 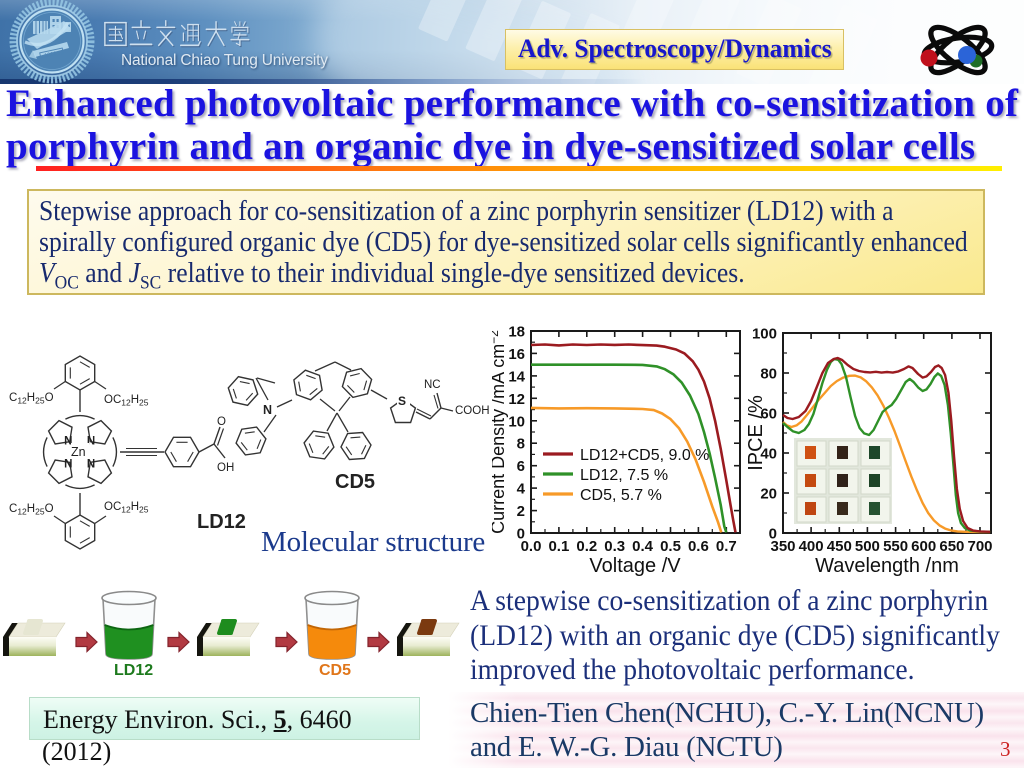 What do you see at coordinates (887, 566) in the screenshot?
I see `svg-text: Wavelength /nm` at bounding box center [887, 566].